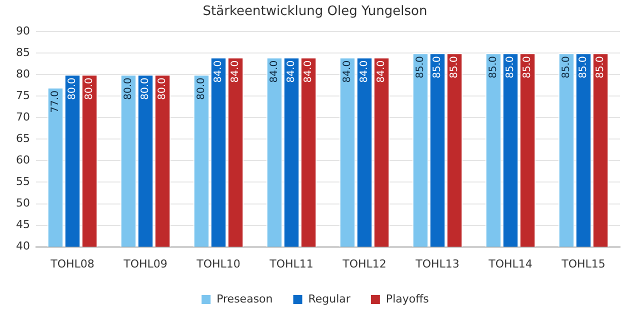 The width and height of the screenshot is (640, 320). What do you see at coordinates (437, 263) in the screenshot?
I see `x-tick-label: TOHL13` at bounding box center [437, 263].